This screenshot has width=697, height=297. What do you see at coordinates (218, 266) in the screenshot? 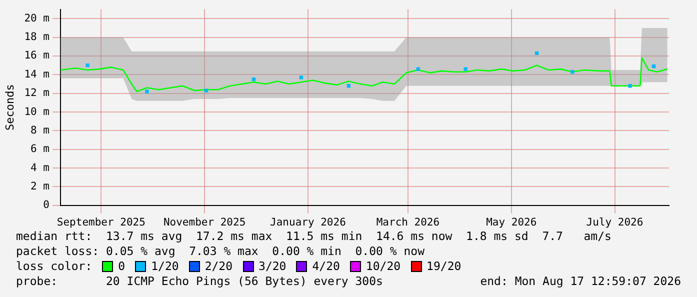
I see `legend-label: 2/20` at bounding box center [218, 266].